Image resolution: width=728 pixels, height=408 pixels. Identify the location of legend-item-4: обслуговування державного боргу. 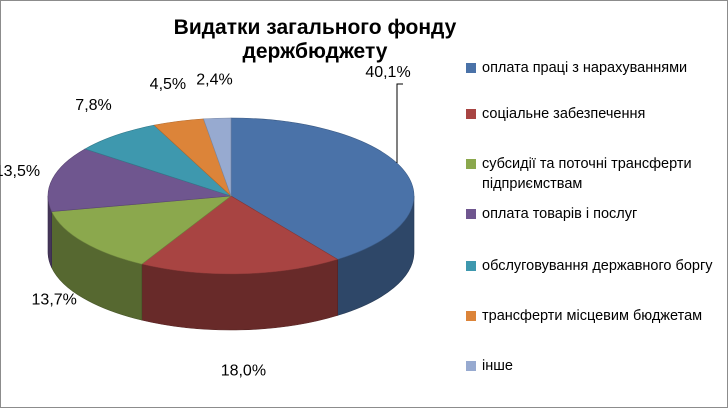
(595, 266).